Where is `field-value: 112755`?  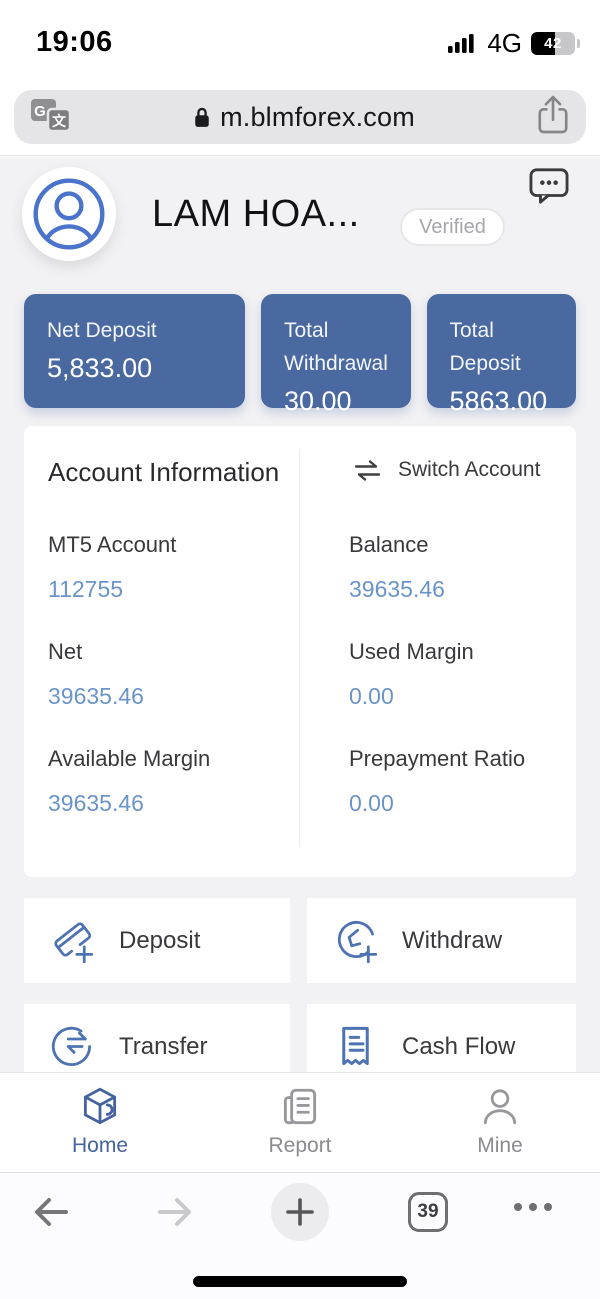
field-value: 112755 is located at coordinates (86, 589).